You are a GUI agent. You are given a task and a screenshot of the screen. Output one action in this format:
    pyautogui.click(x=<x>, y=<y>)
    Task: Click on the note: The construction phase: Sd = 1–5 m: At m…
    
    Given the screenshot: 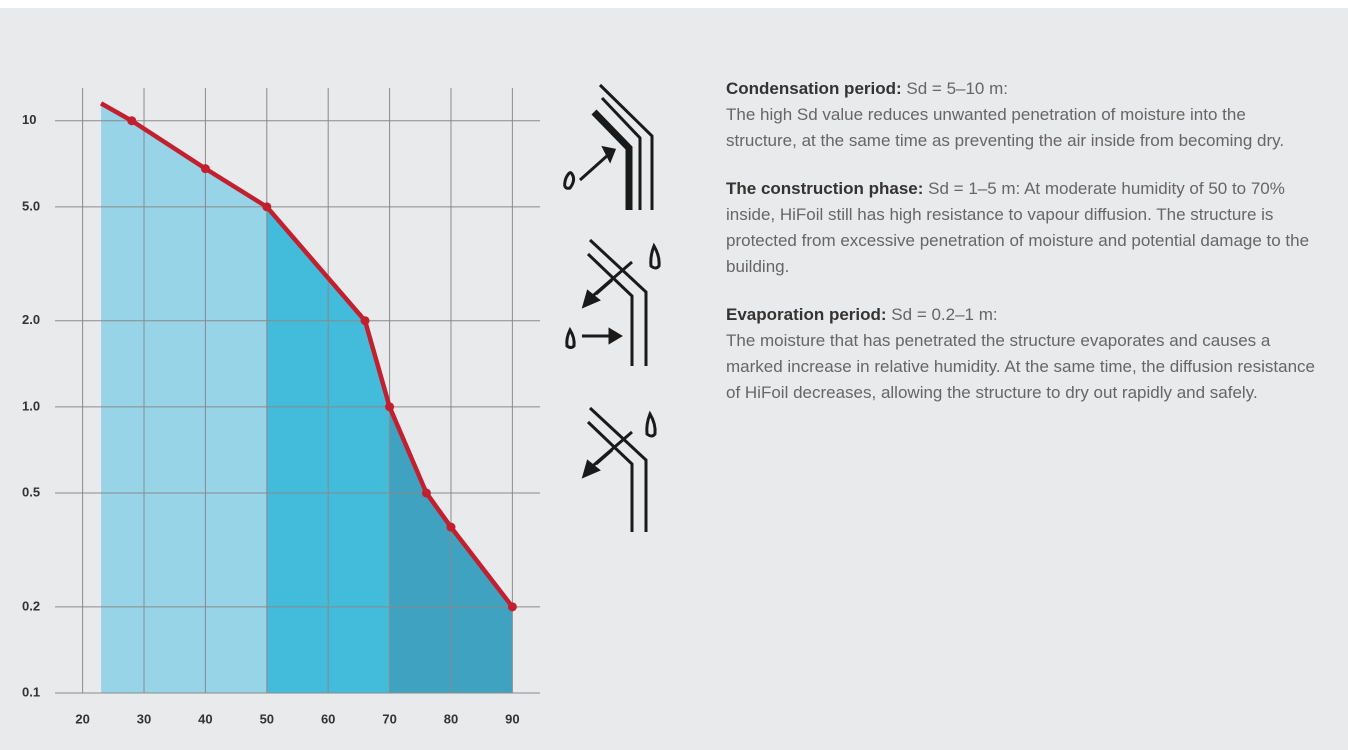 What is the action you would take?
    pyautogui.click(x=1021, y=228)
    